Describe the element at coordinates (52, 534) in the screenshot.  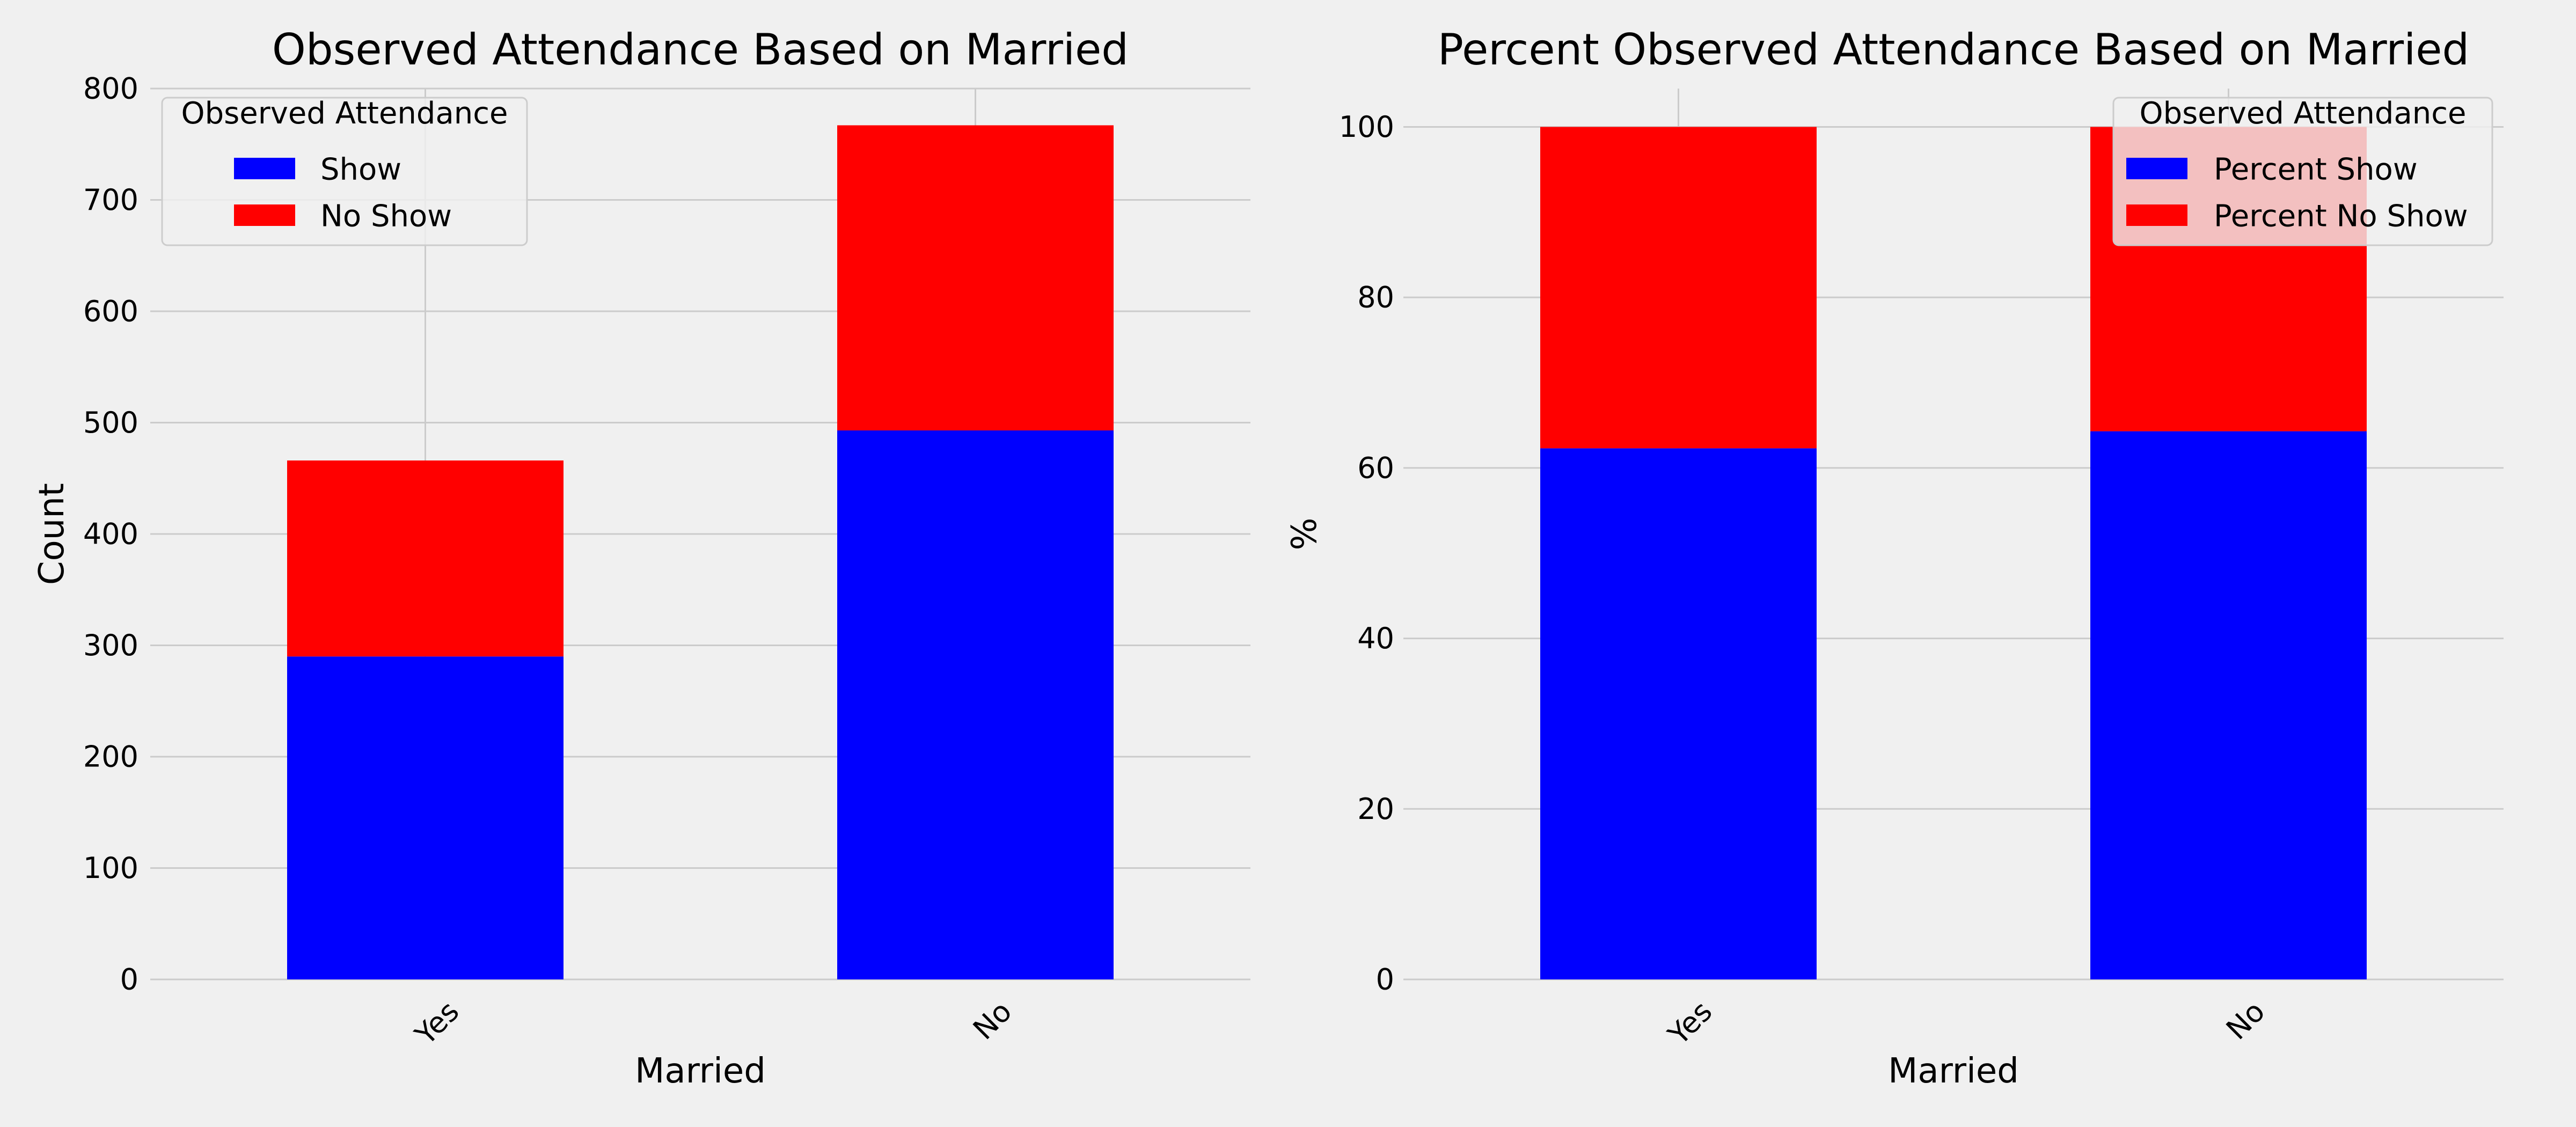
I see `count-y-axis-label: Count` at that location.